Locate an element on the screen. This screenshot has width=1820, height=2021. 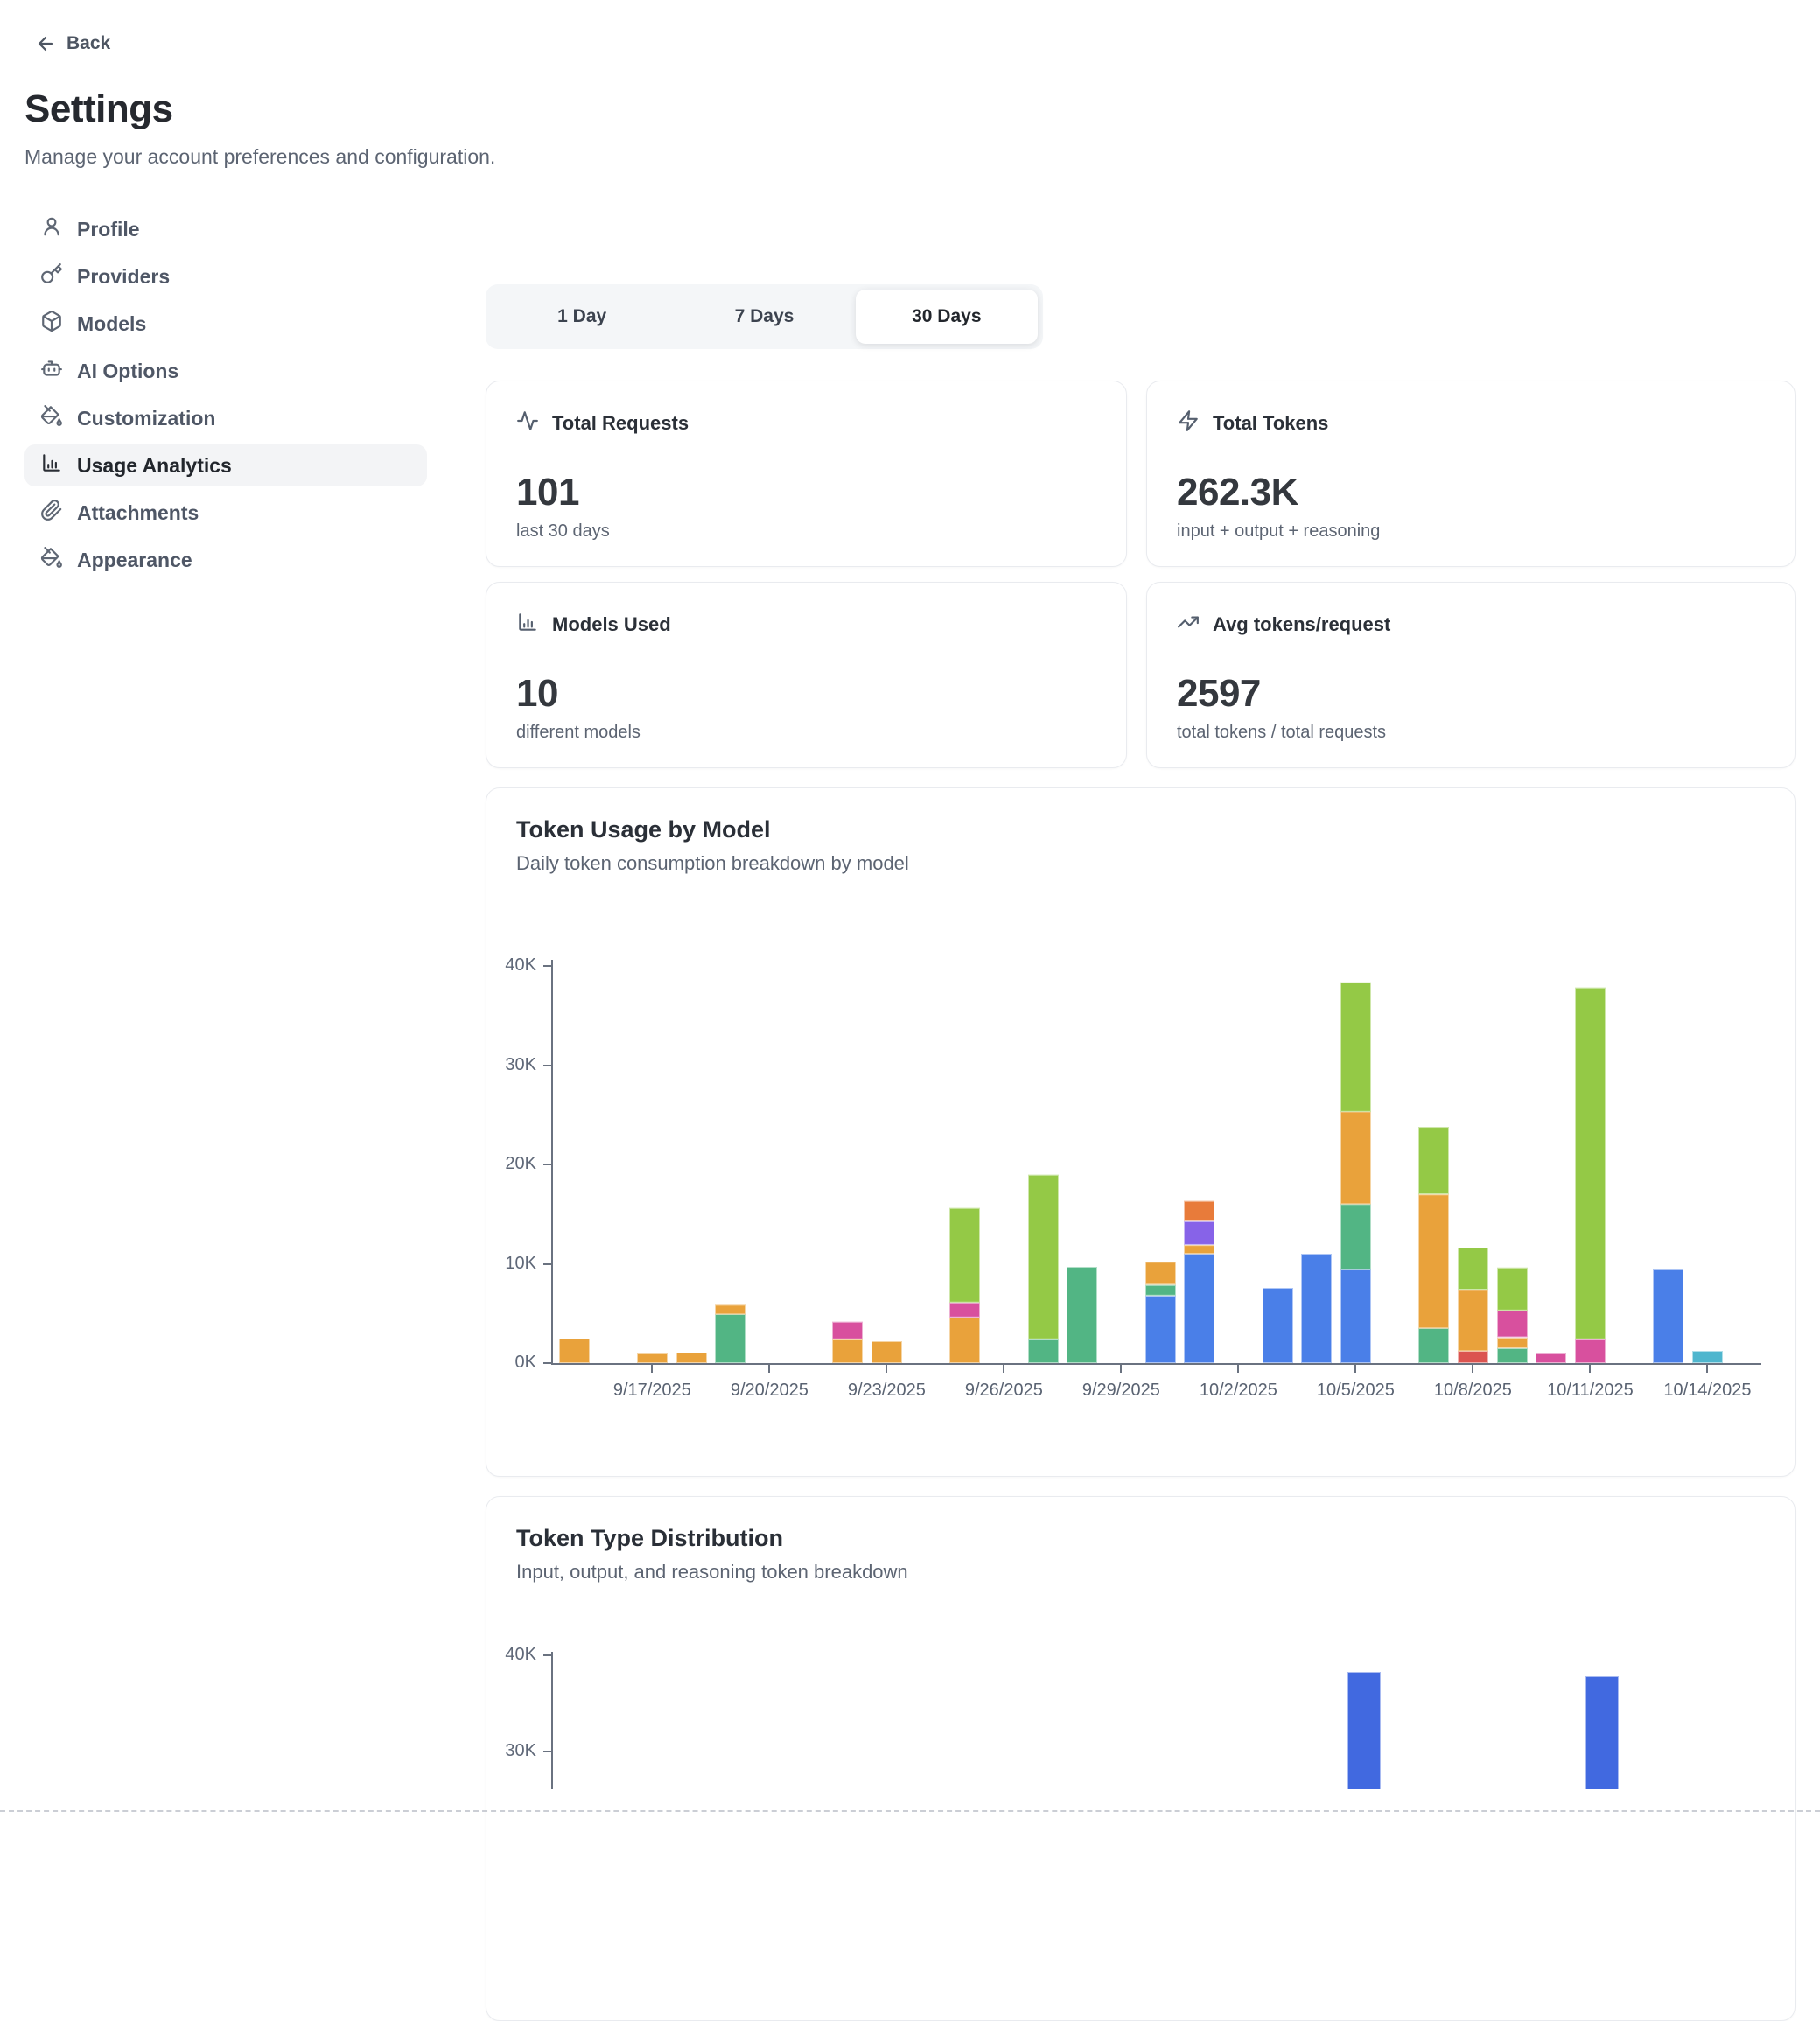
sidebar-item-label: Appearance is located at coordinates (134, 559).